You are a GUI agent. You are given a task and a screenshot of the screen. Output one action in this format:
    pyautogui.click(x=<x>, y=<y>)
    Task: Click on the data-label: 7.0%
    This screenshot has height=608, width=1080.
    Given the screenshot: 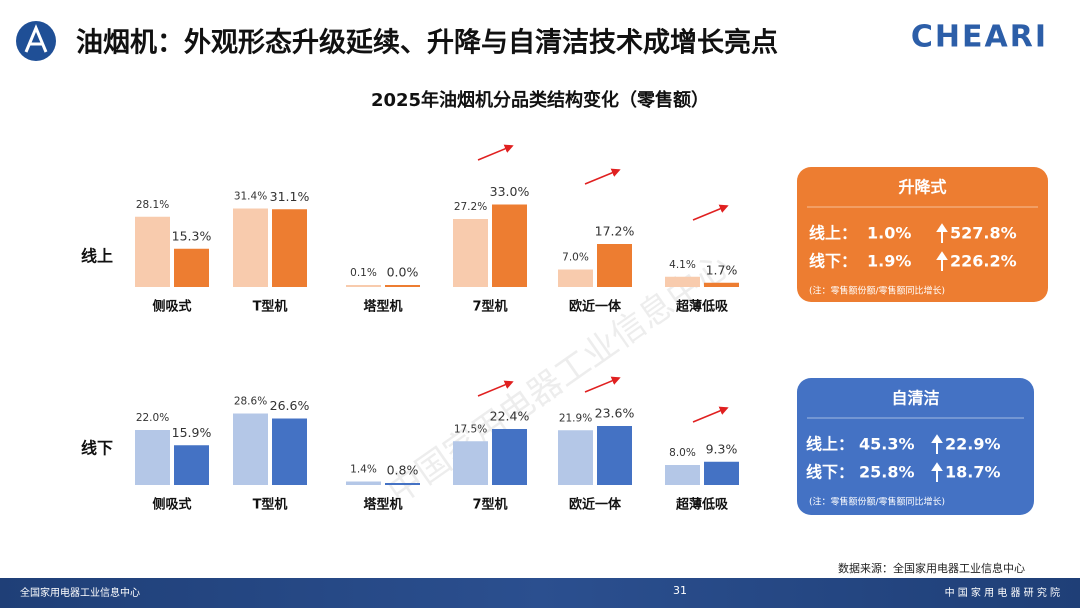 What is the action you would take?
    pyautogui.click(x=575, y=258)
    